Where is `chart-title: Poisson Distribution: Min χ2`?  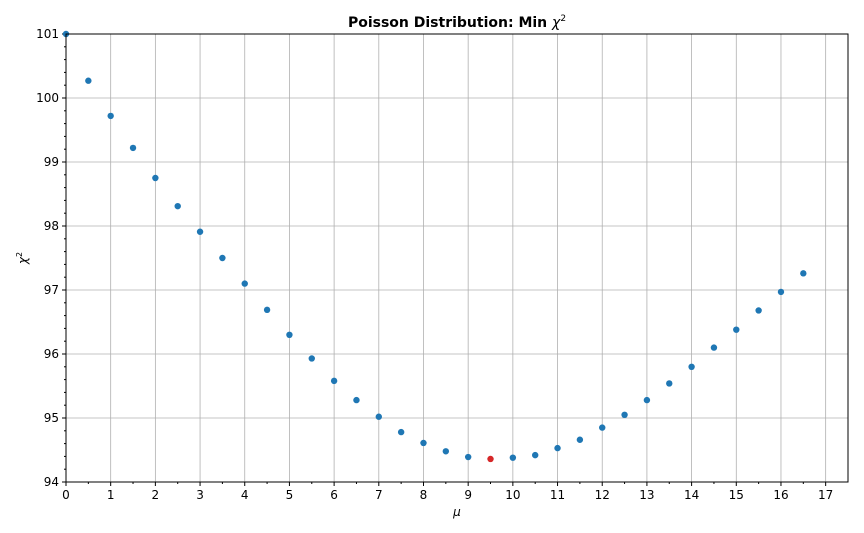 chart-title: Poisson Distribution: Min χ2 is located at coordinates (457, 22).